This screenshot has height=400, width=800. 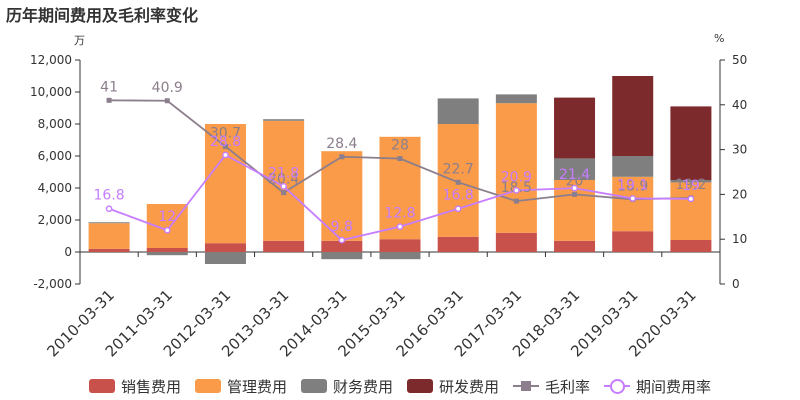 What do you see at coordinates (469, 386) in the screenshot?
I see `legend-label: 研发费用` at bounding box center [469, 386].